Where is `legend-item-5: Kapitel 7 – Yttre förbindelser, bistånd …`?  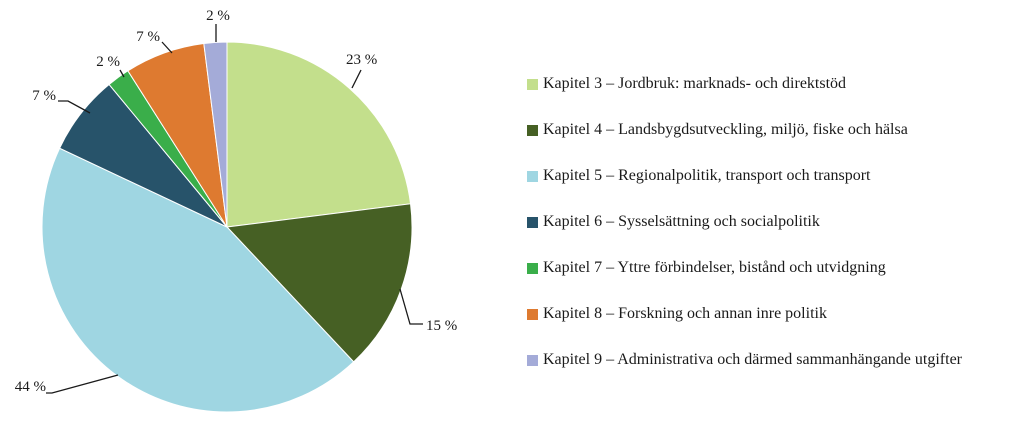
legend-item-5: Kapitel 7 – Yttre förbindelser, bistånd … is located at coordinates (706, 268).